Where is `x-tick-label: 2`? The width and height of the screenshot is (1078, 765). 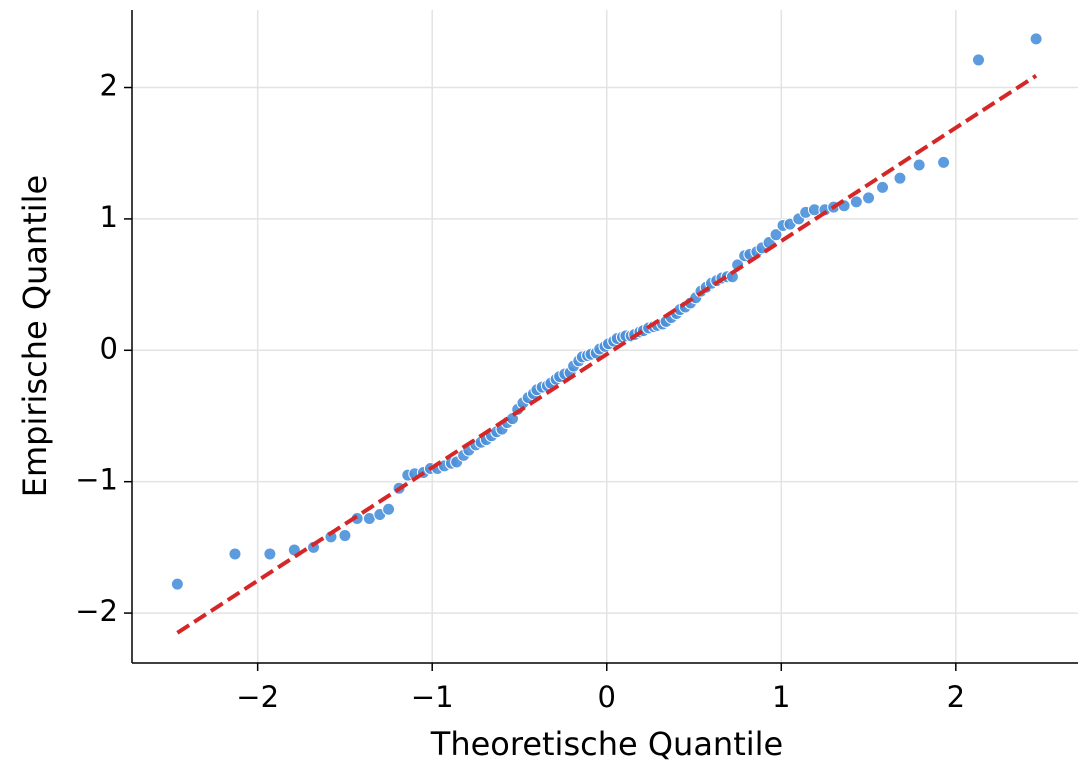 x-tick-label: 2 is located at coordinates (956, 697).